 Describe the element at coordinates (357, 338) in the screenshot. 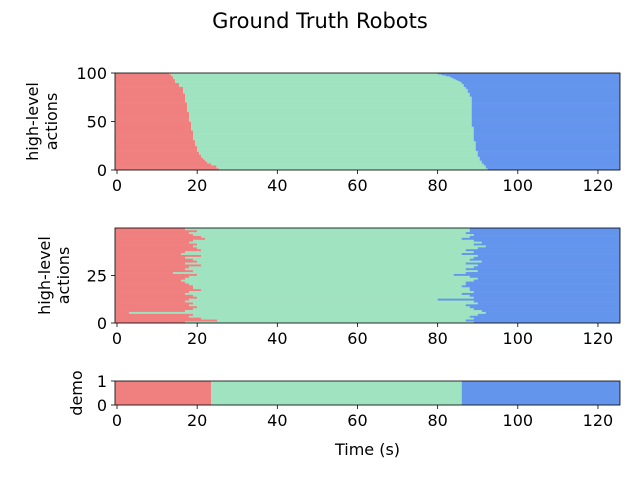

I see `x-tick-label: 60` at that location.